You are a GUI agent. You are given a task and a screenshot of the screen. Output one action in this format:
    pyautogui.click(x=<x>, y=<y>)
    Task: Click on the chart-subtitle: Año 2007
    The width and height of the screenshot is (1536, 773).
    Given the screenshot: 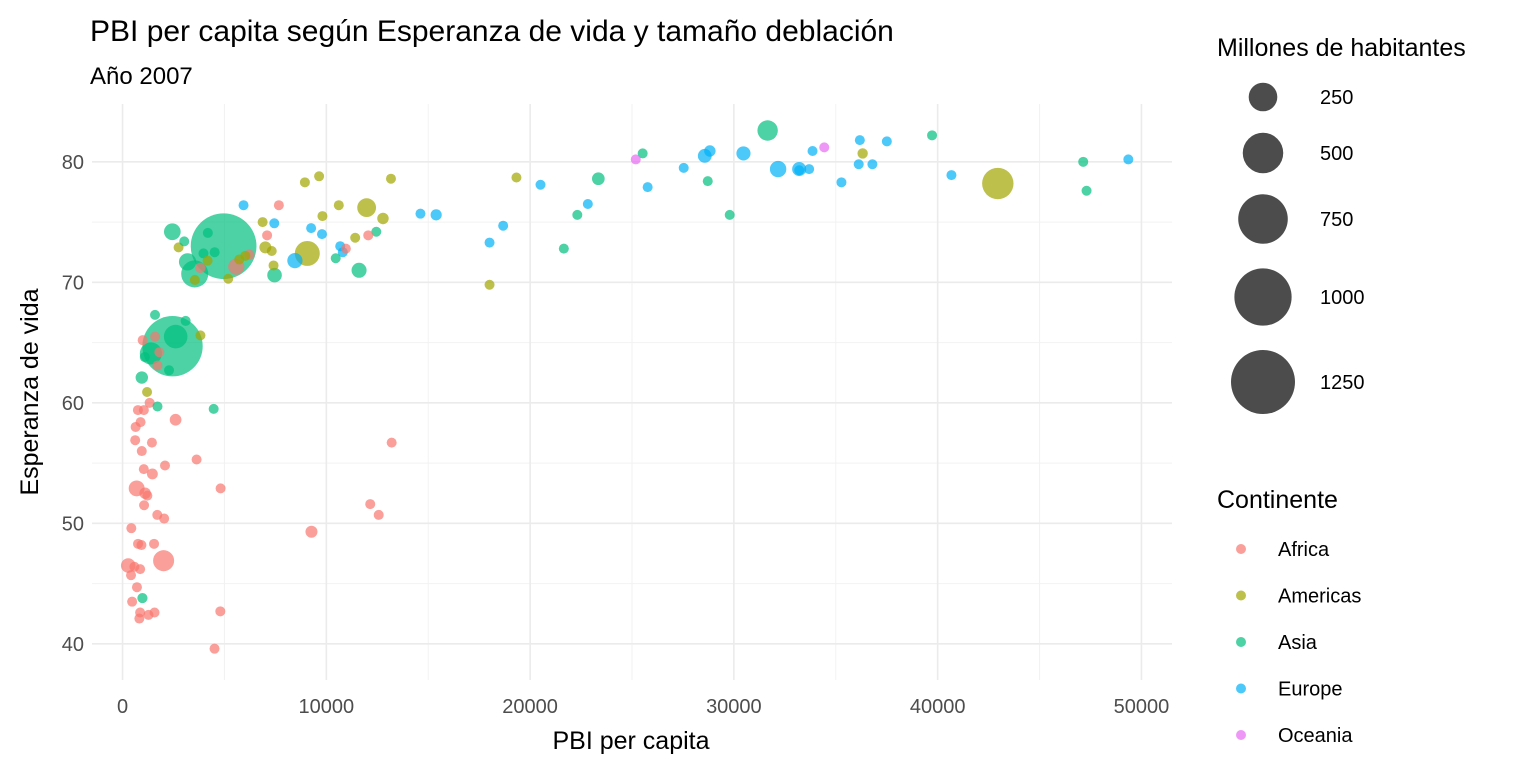 What is the action you would take?
    pyautogui.click(x=141, y=76)
    